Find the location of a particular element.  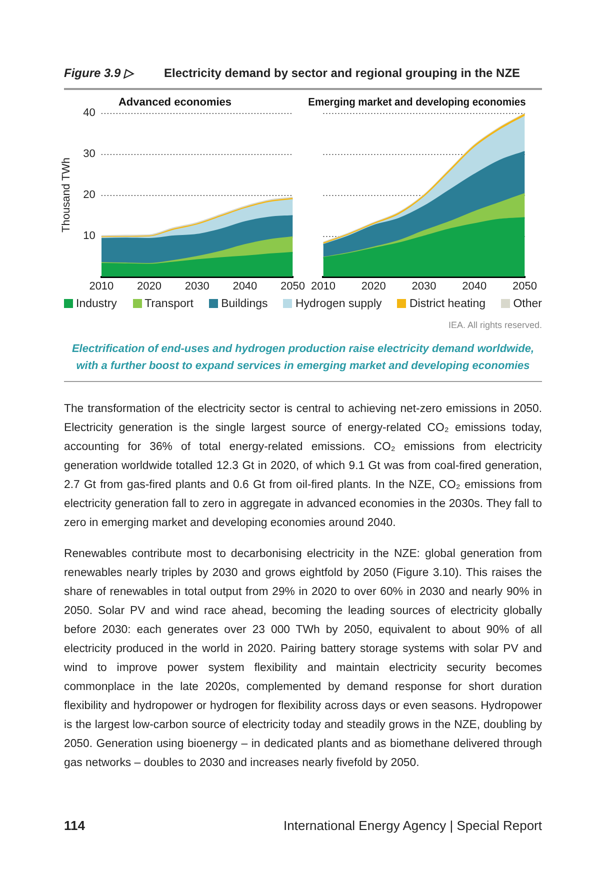

text: Electricity demand by sector and regional grouping in the NZE is located at coordinates (342, 73).